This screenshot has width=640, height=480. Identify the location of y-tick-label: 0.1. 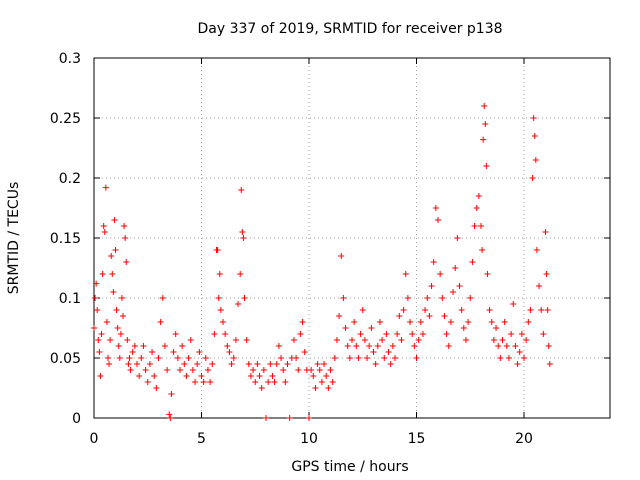
(70, 299).